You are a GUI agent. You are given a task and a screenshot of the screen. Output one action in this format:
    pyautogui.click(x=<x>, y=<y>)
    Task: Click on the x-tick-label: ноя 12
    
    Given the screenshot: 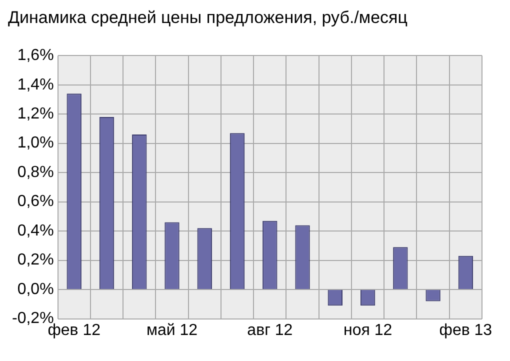 What is the action you would take?
    pyautogui.click(x=367, y=330)
    